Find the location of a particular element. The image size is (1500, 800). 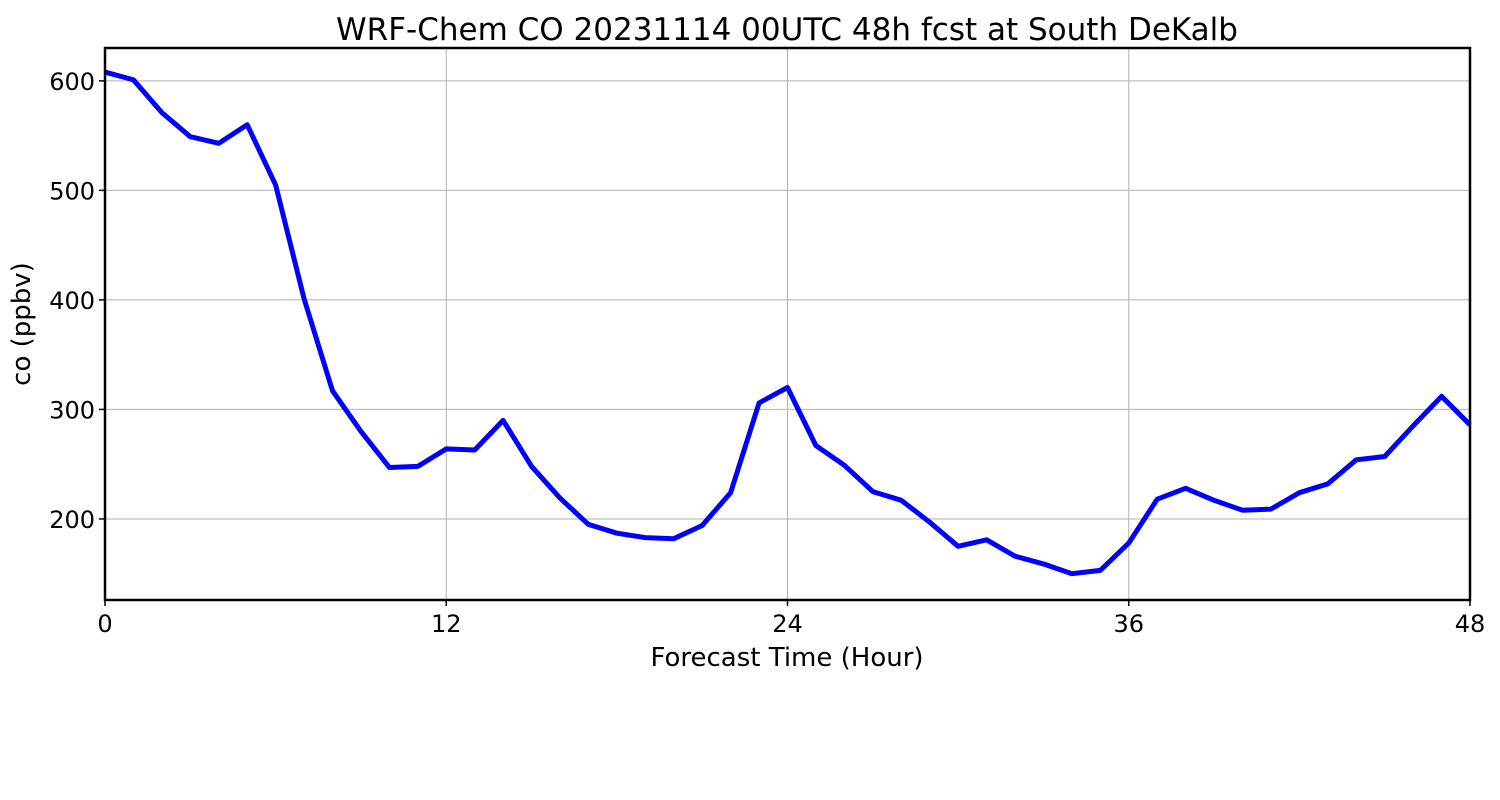

x-tick-label: 48 is located at coordinates (1470, 624).